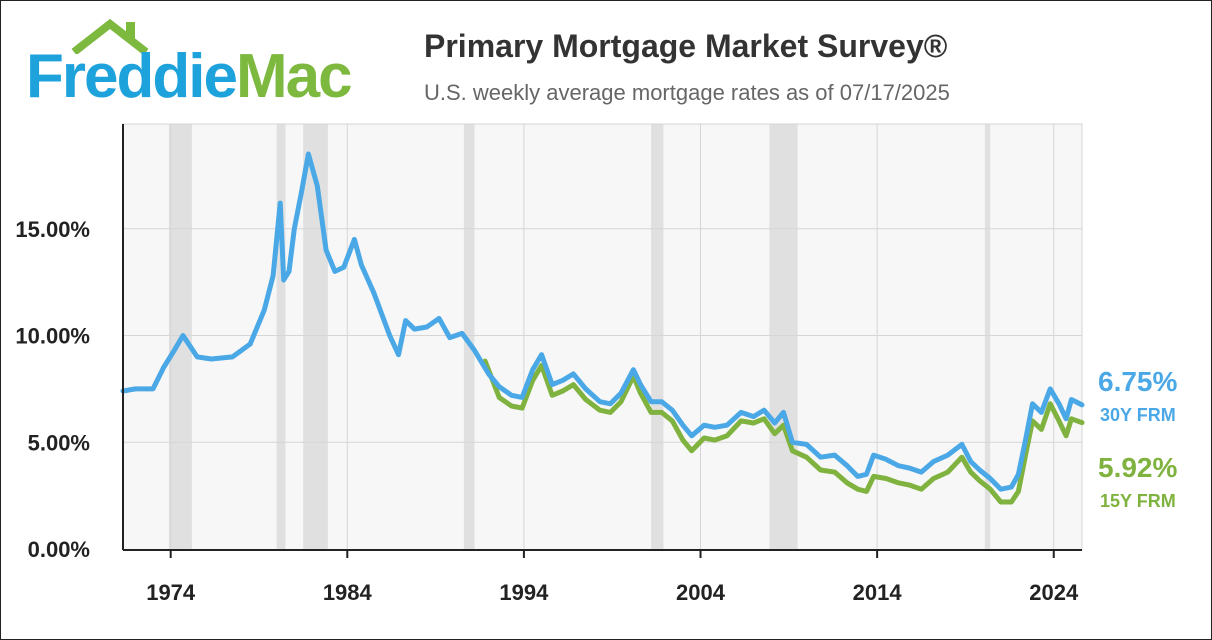  What do you see at coordinates (878, 592) in the screenshot?
I see `x-tick-label: 2014` at bounding box center [878, 592].